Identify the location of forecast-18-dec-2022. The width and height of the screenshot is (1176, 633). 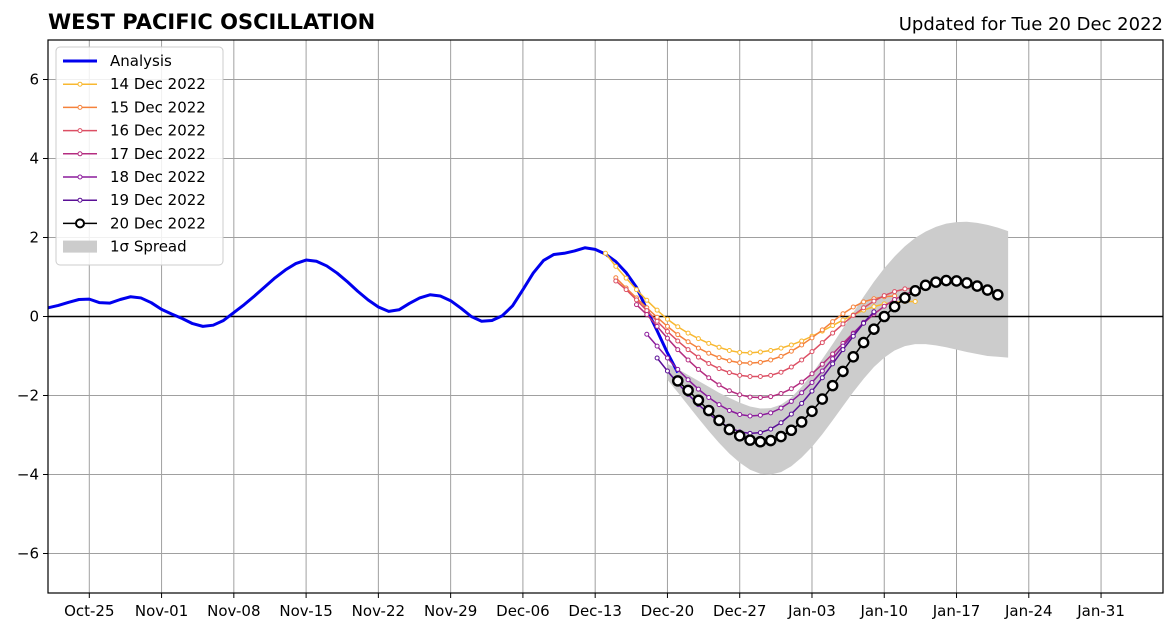
(760, 364).